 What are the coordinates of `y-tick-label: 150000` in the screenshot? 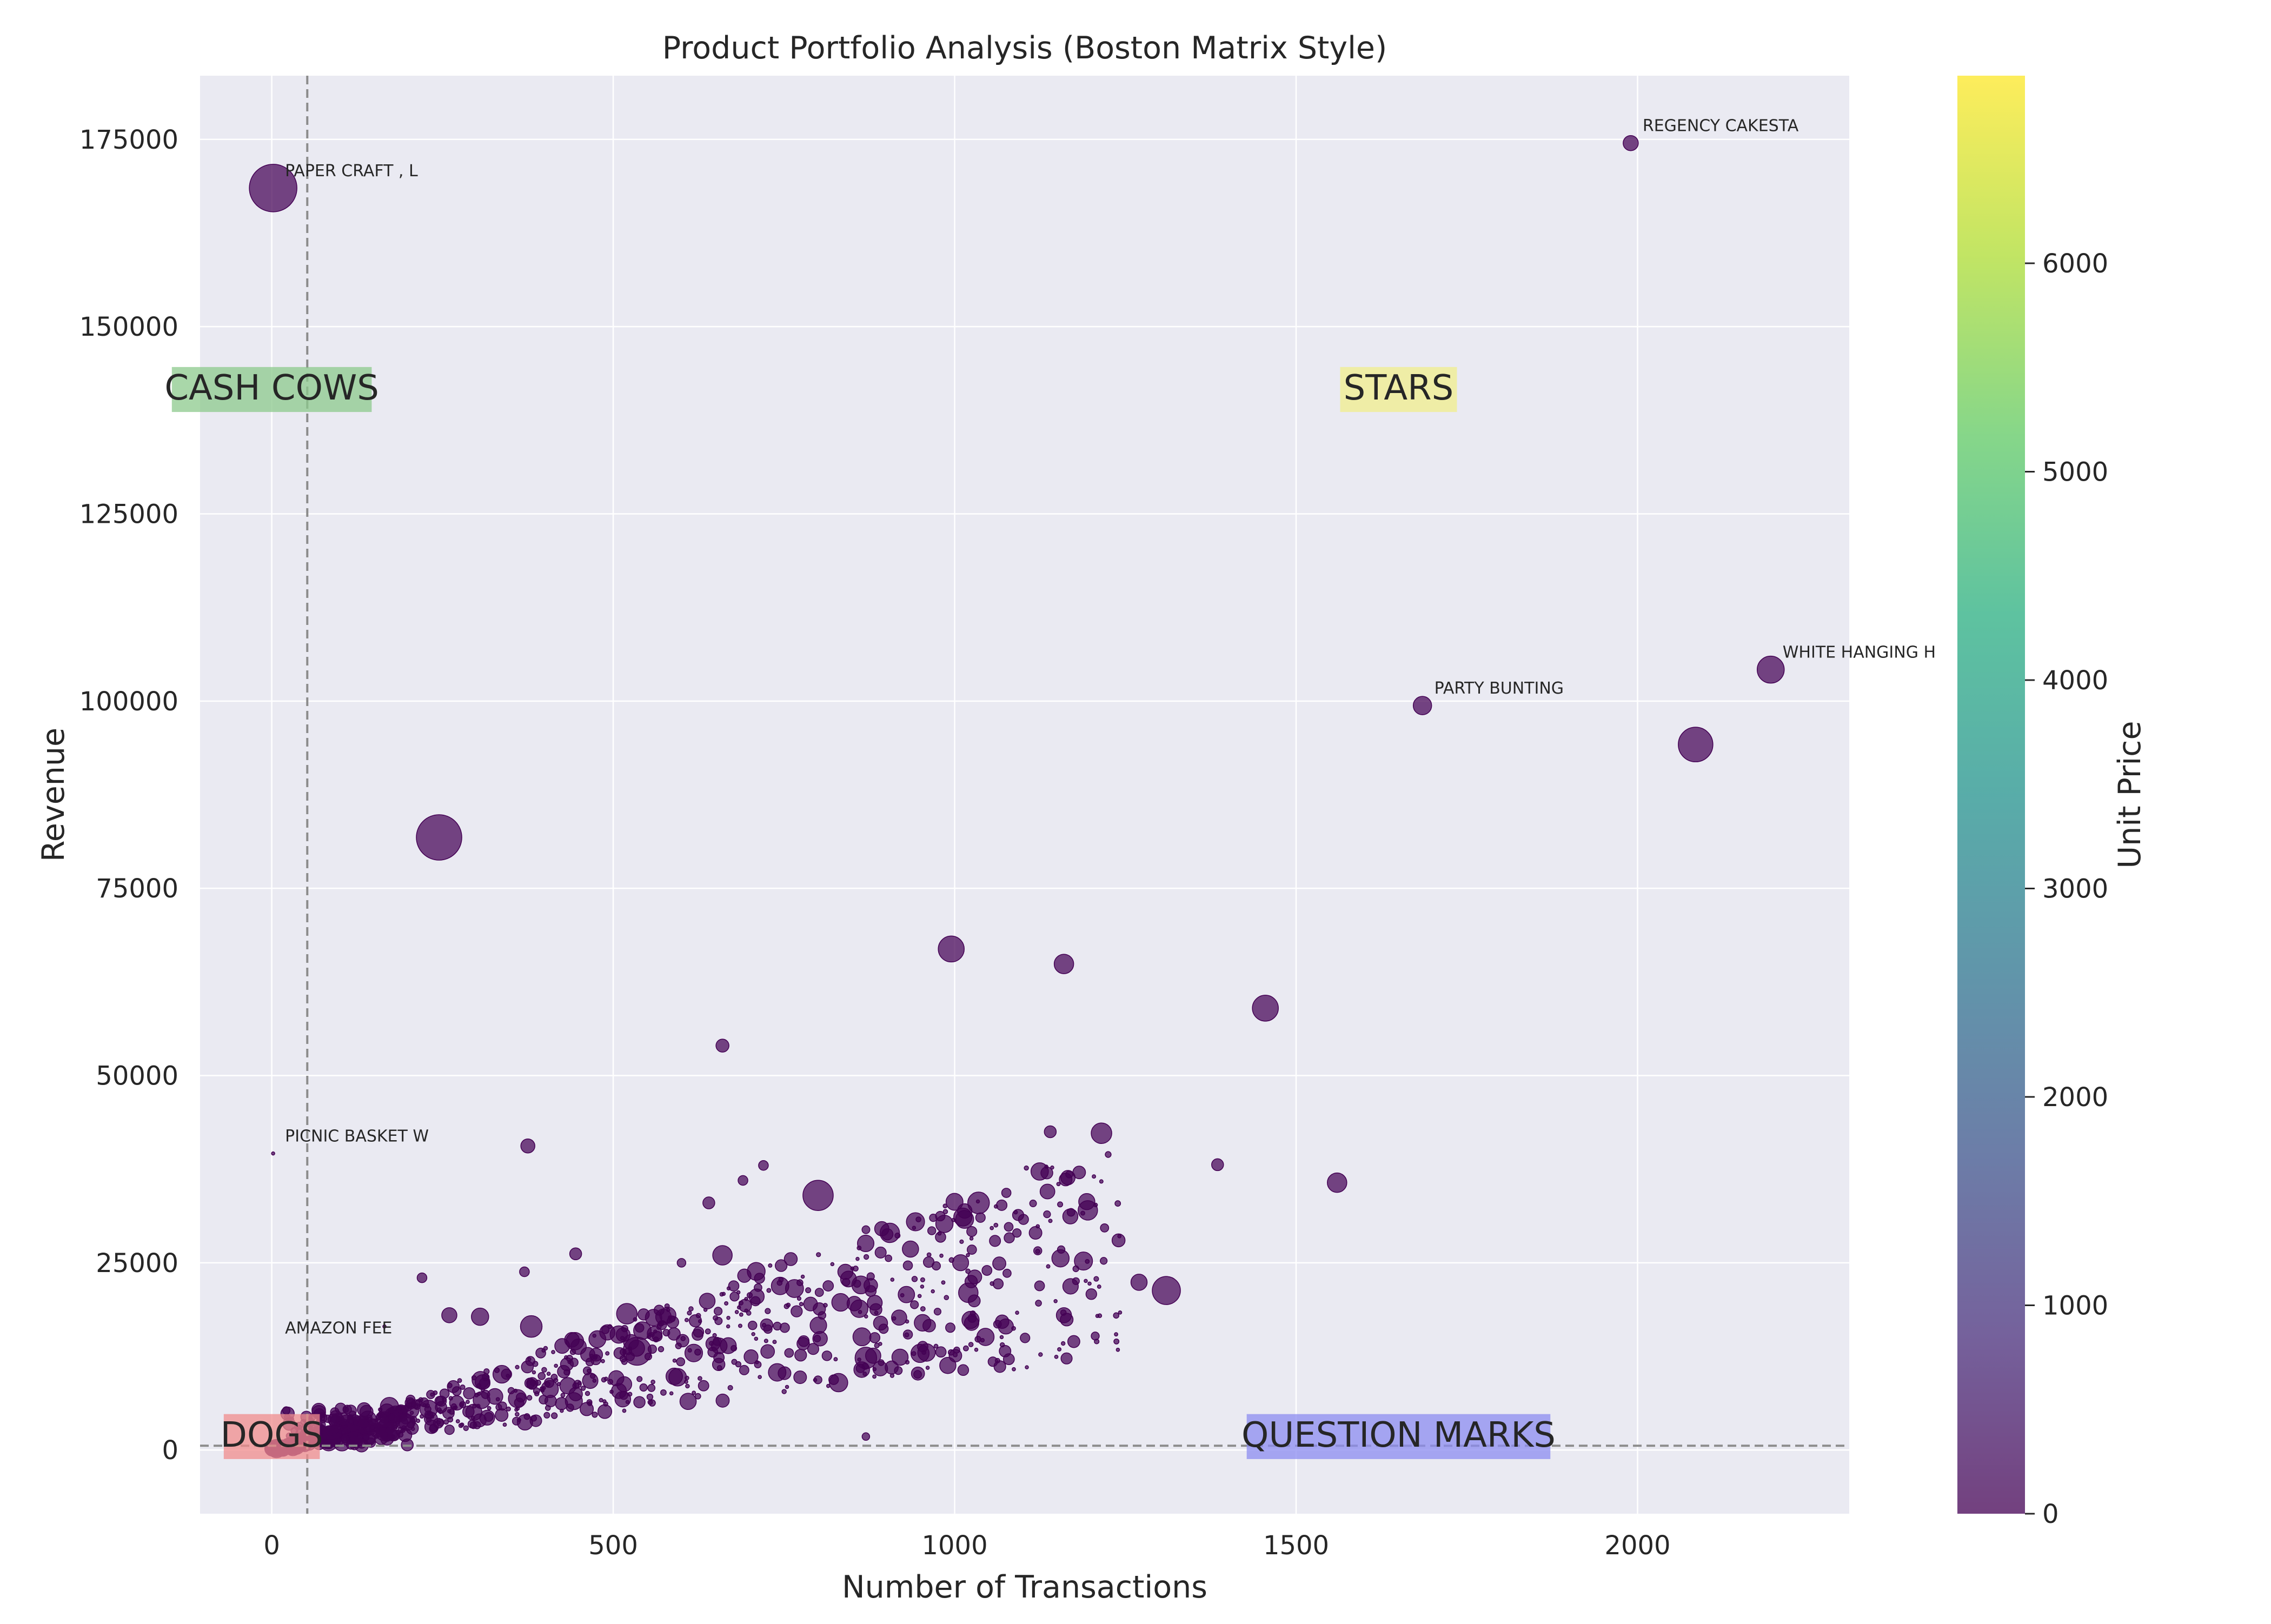 It's located at (128, 327).